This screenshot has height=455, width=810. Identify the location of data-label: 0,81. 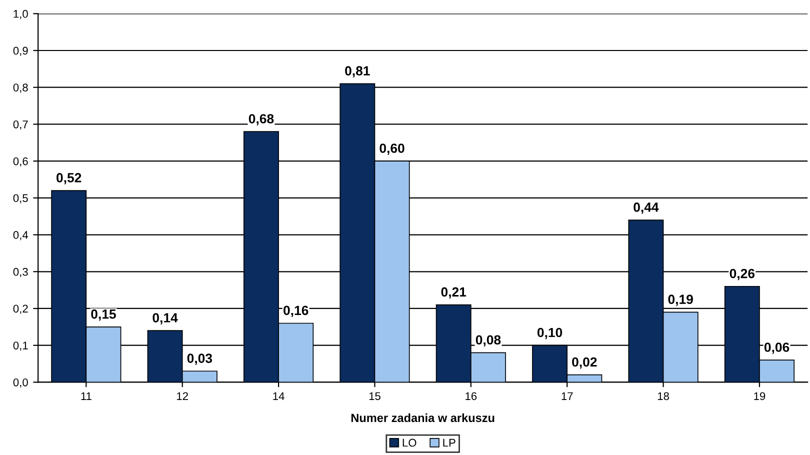
(357, 72).